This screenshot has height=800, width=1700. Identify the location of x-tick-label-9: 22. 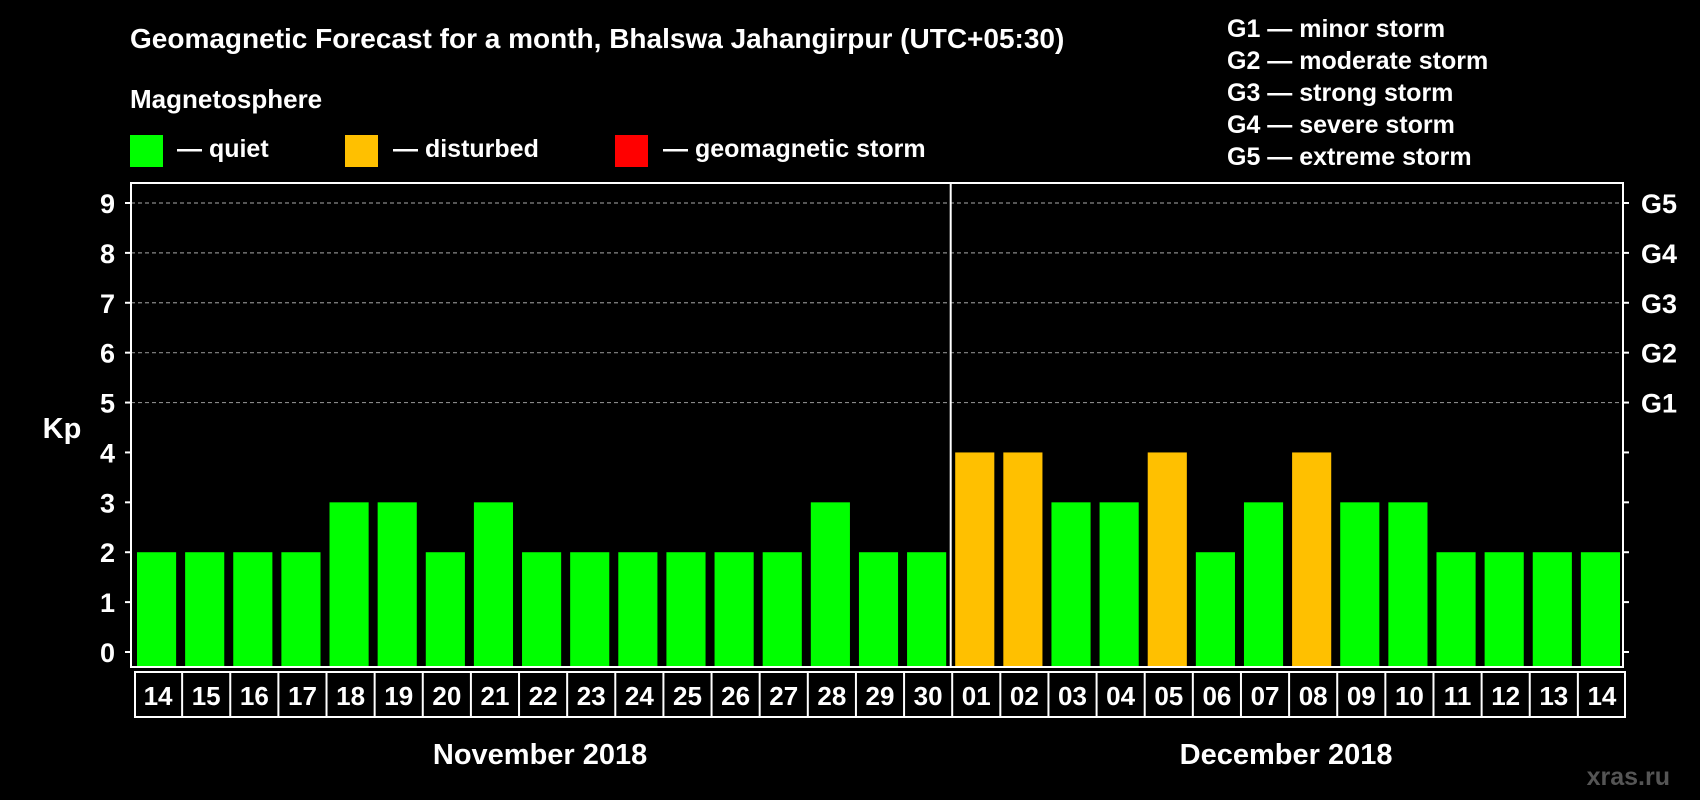
(543, 696).